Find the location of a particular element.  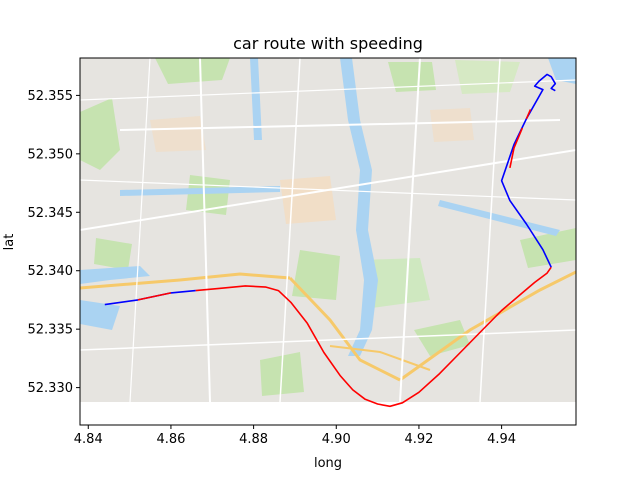

x-tick-label: 4.90 is located at coordinates (336, 439).